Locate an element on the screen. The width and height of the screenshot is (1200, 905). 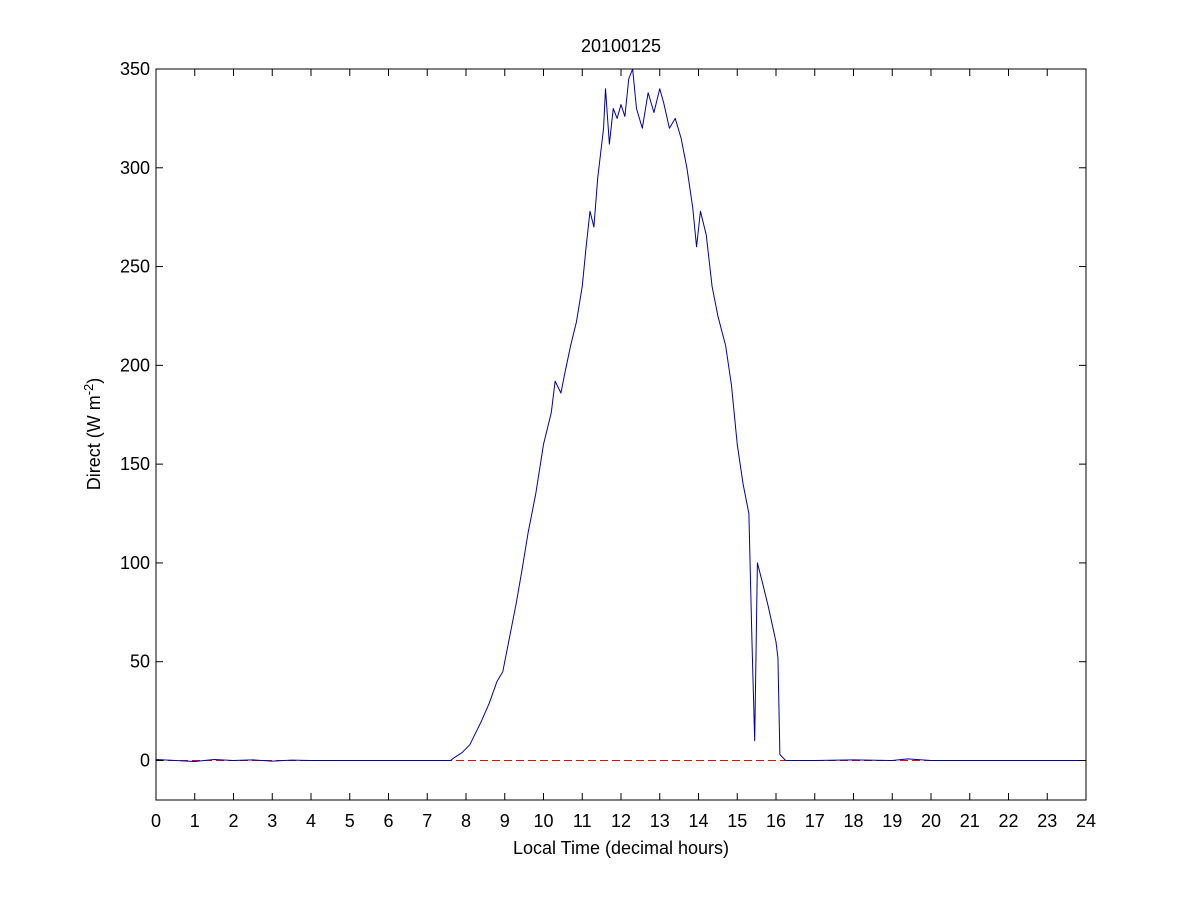
x-tick-label: 24 is located at coordinates (1086, 821).